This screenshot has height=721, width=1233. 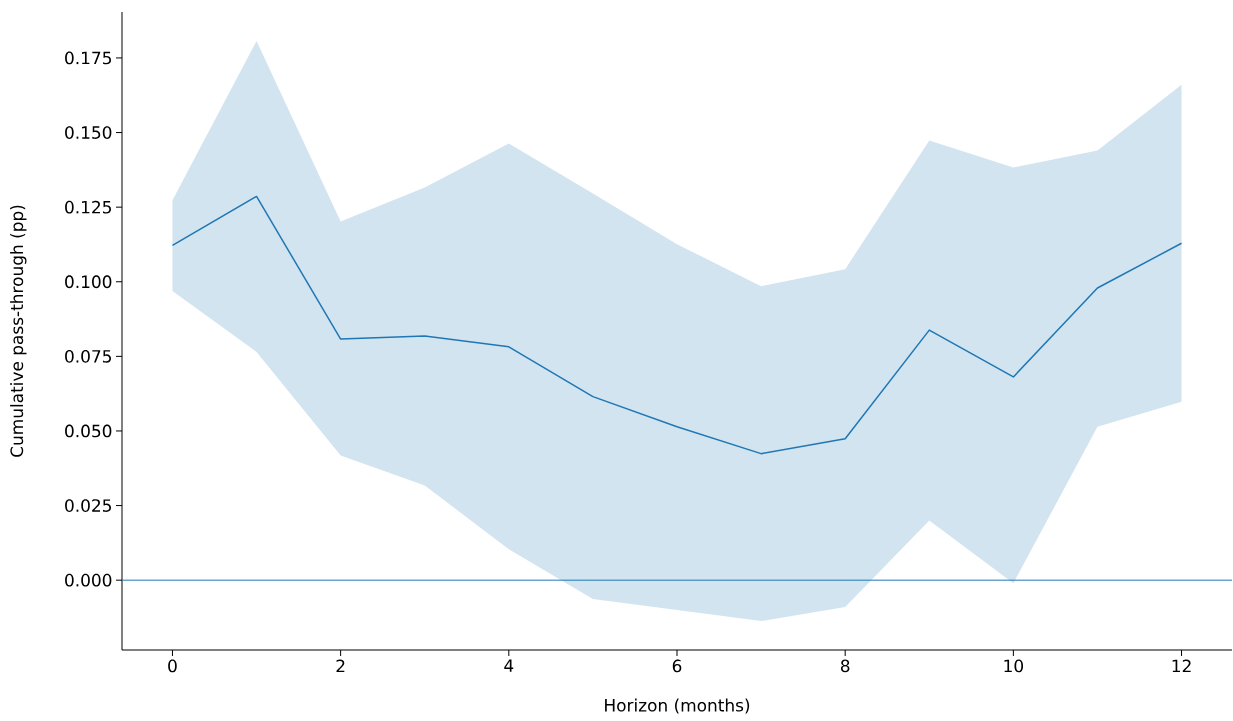 I want to click on y-tick-label: 0.075, so click(x=88, y=356).